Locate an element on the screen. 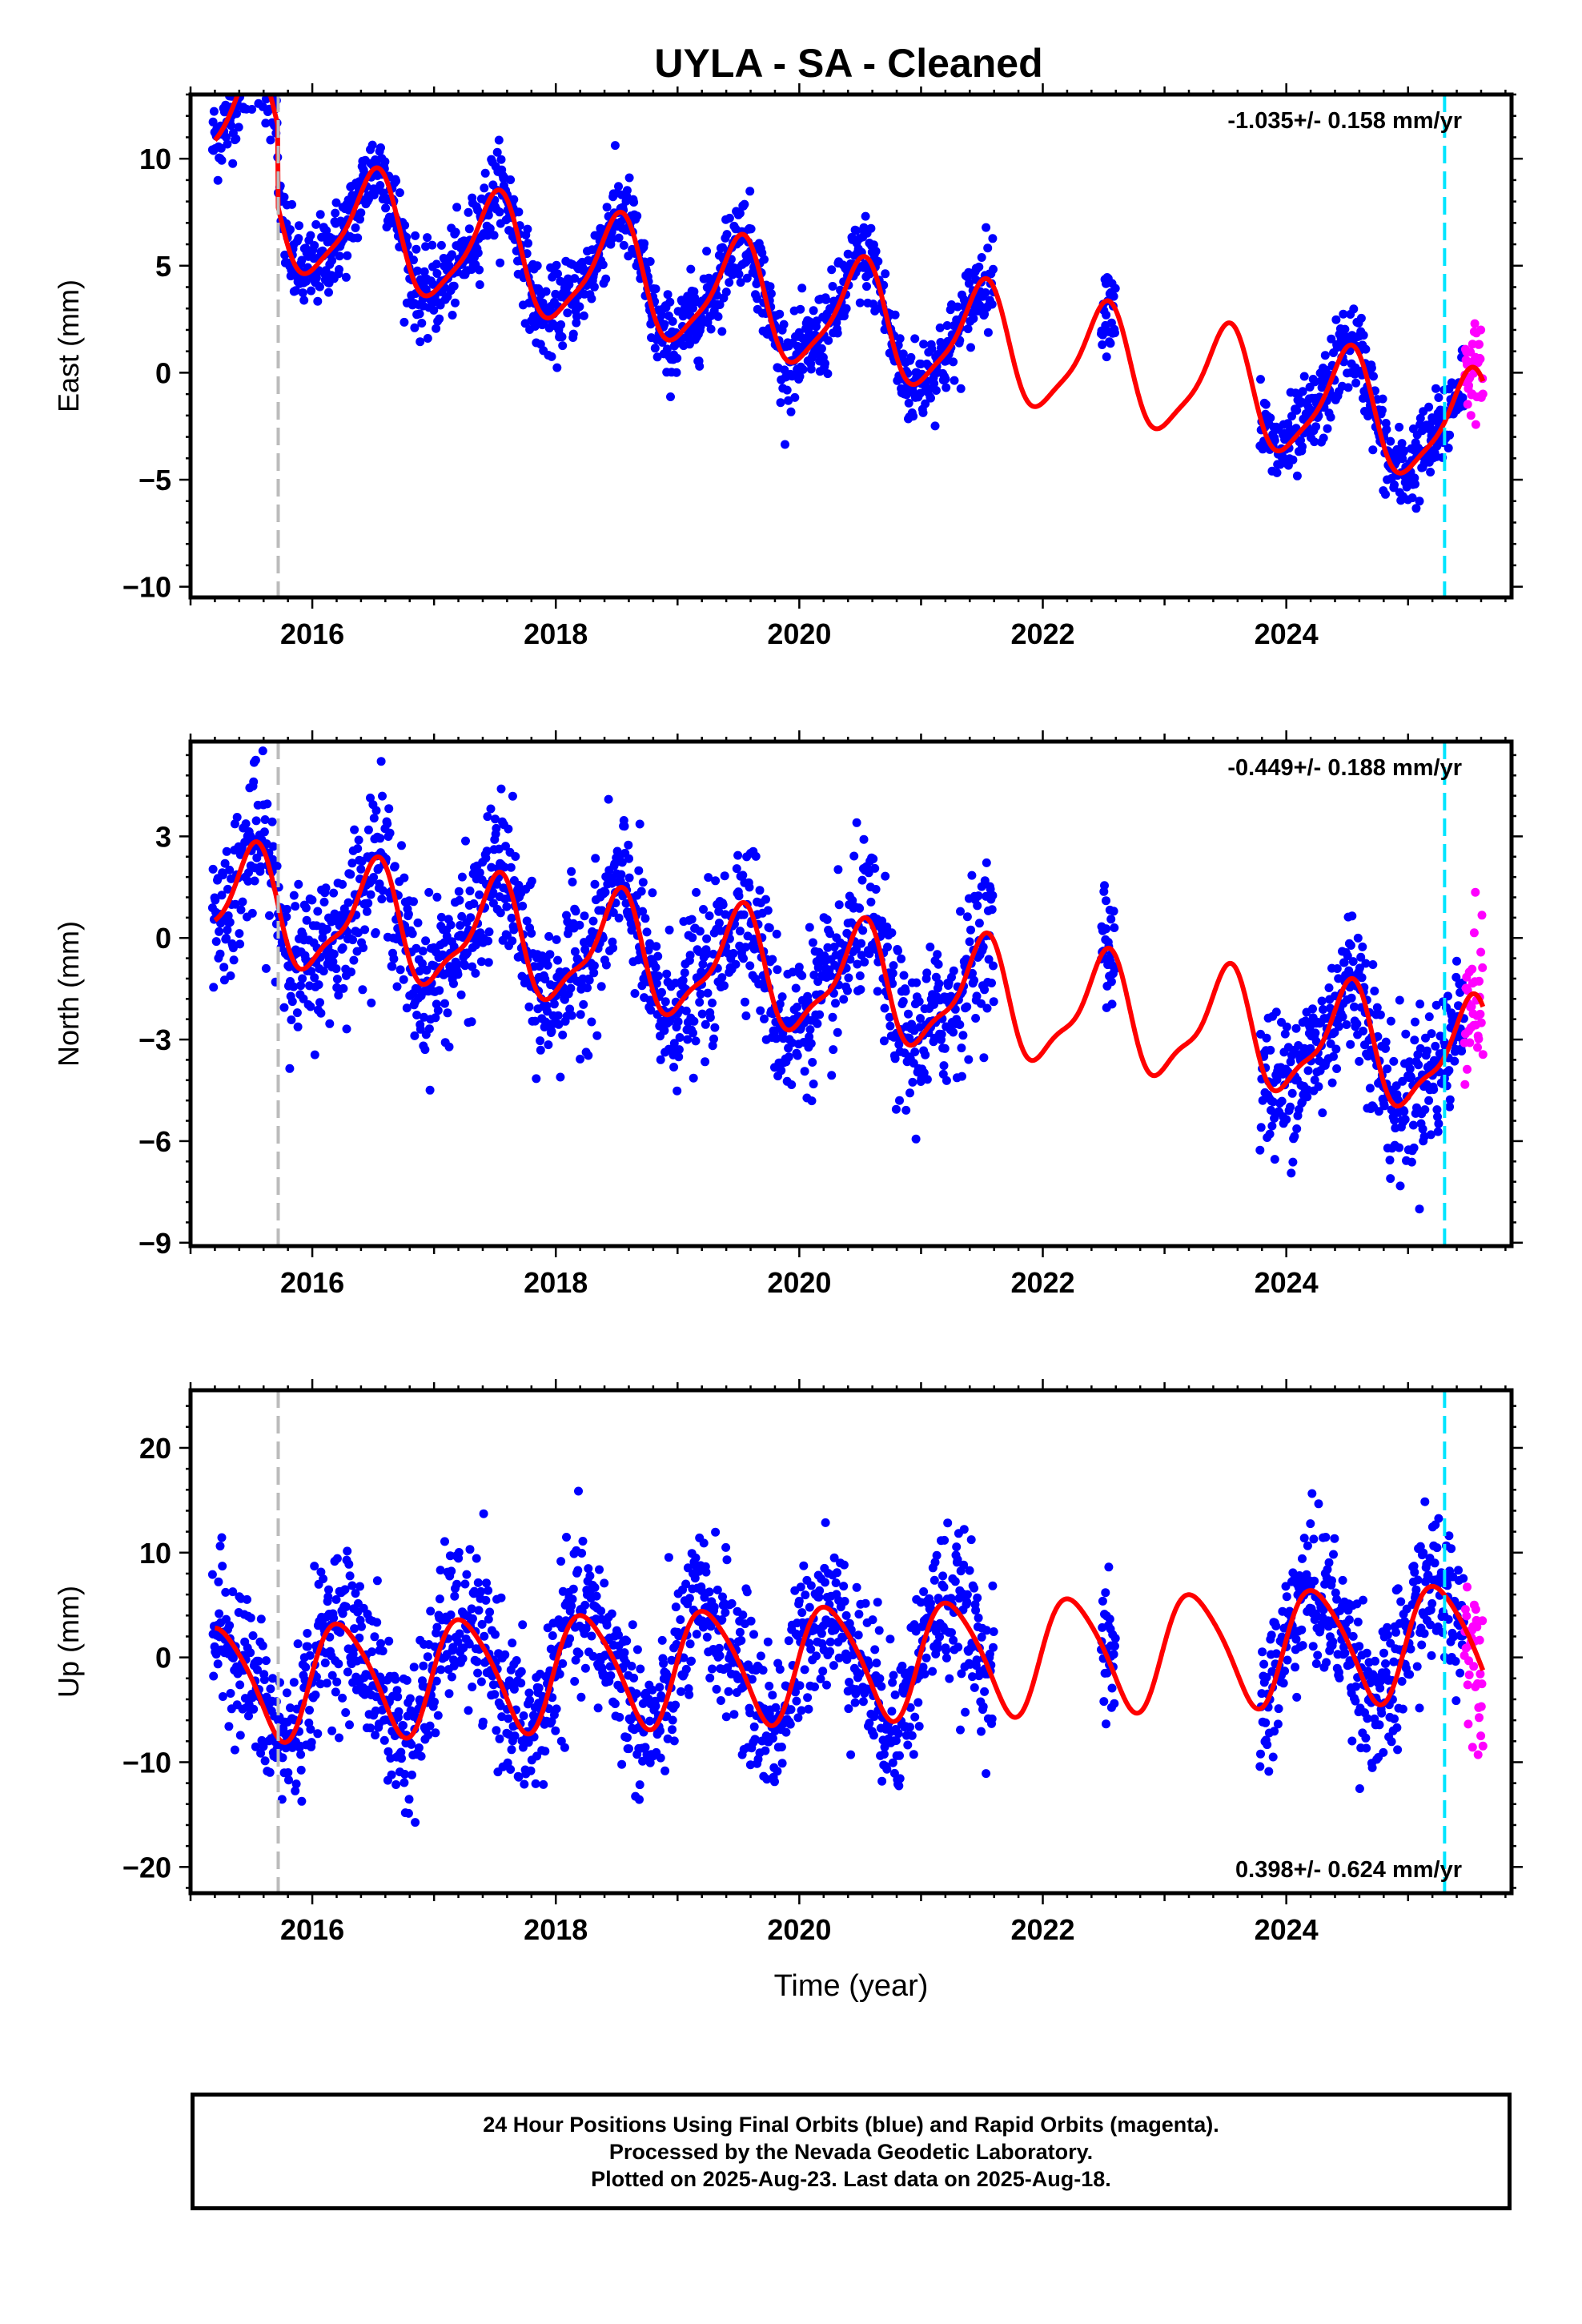 This screenshot has height=2324, width=1582. y-tick-label: −9 is located at coordinates (155, 1243).